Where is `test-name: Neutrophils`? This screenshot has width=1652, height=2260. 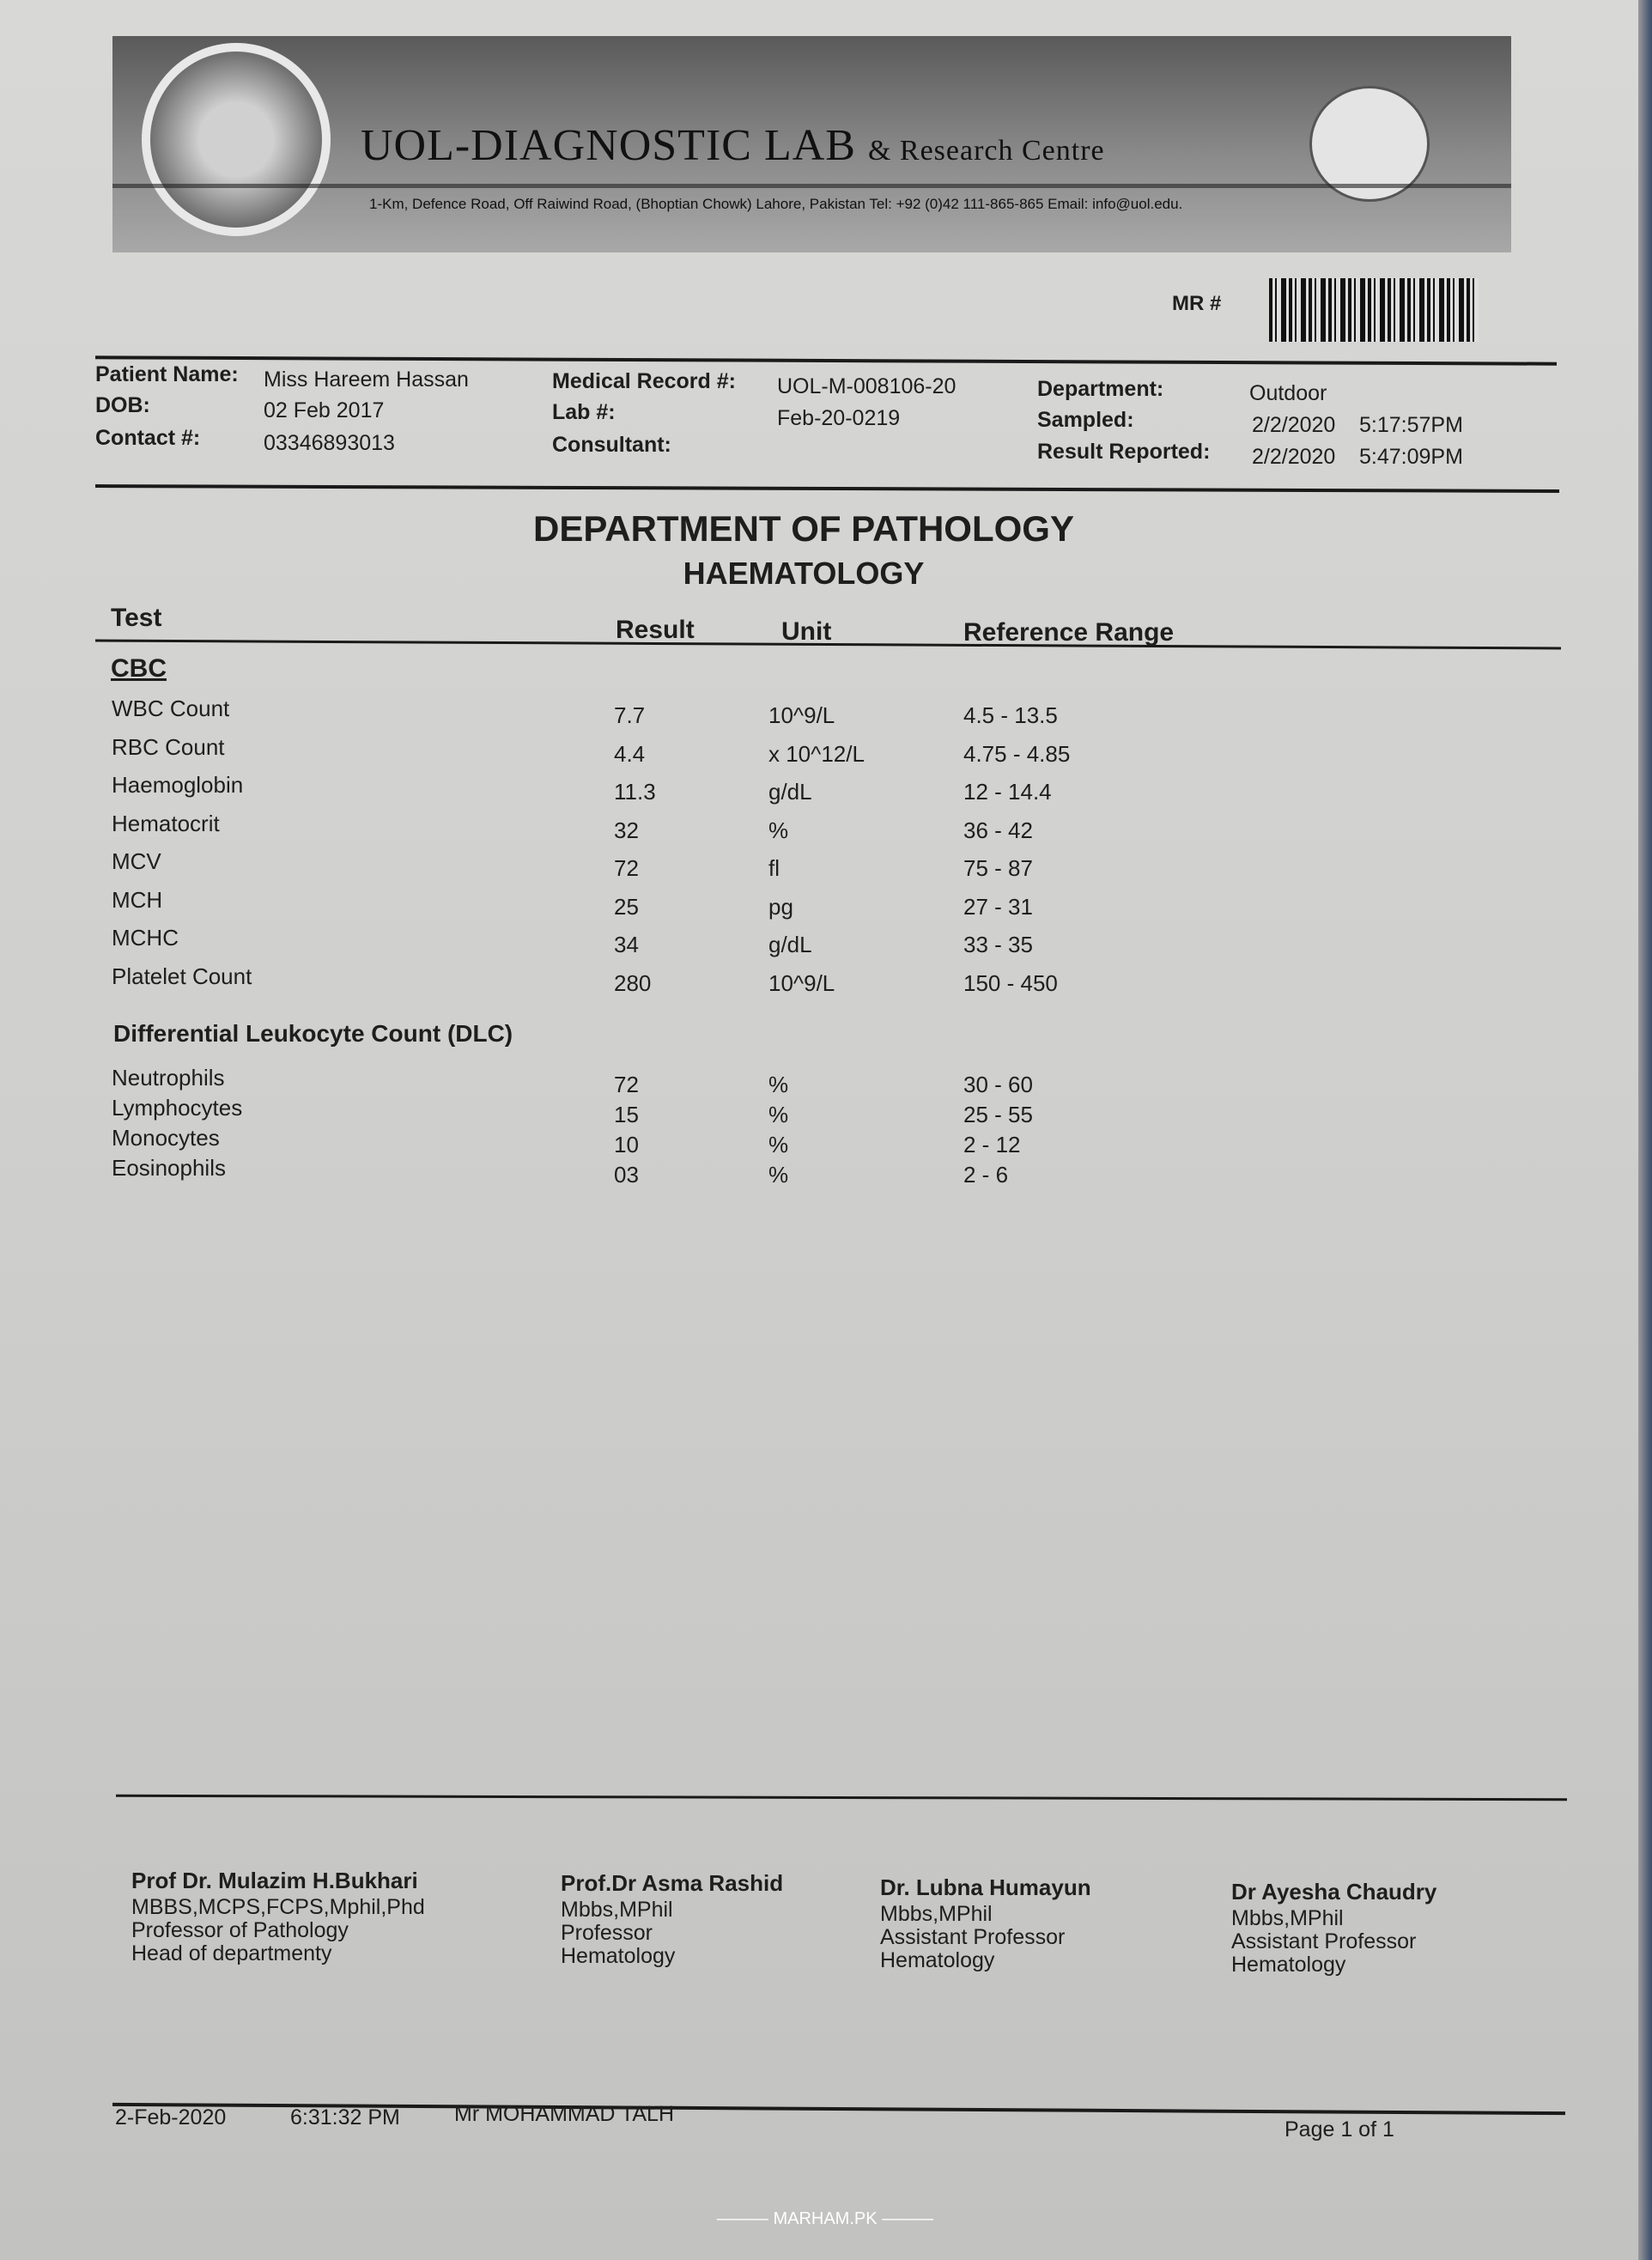 test-name: Neutrophils is located at coordinates (168, 1078).